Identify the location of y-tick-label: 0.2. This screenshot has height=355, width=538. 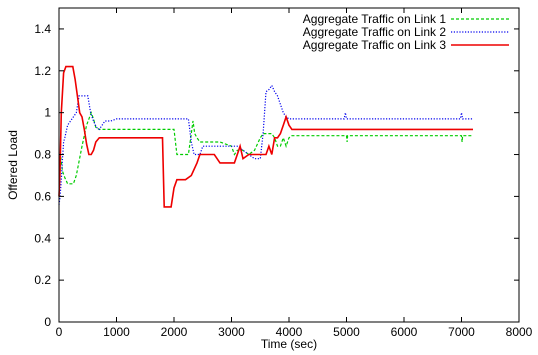
(42, 280).